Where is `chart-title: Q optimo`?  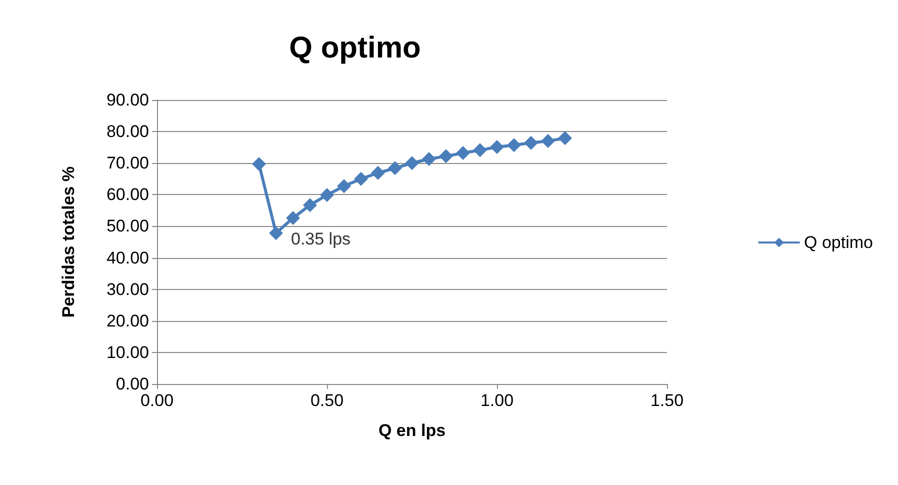 chart-title: Q optimo is located at coordinates (355, 48).